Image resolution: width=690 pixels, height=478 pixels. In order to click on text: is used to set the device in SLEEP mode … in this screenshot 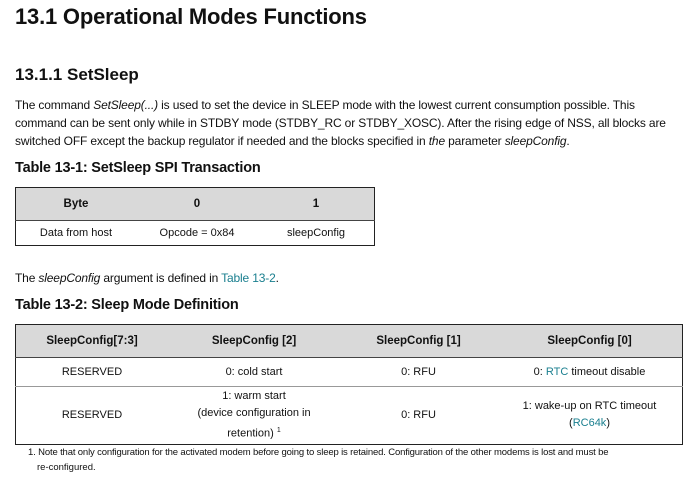, I will do `click(396, 105)`.